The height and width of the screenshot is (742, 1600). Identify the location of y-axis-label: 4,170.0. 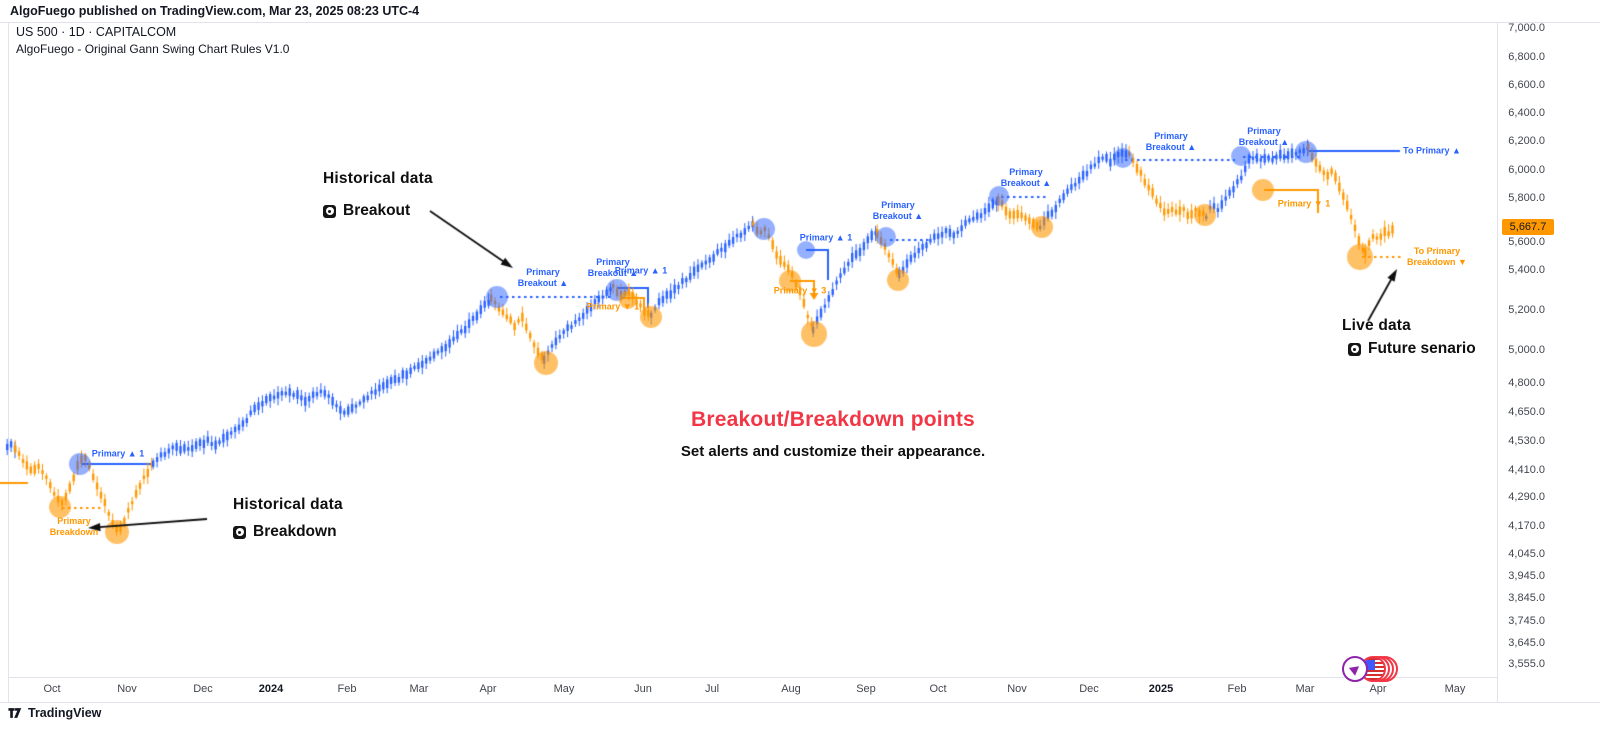
(1526, 526).